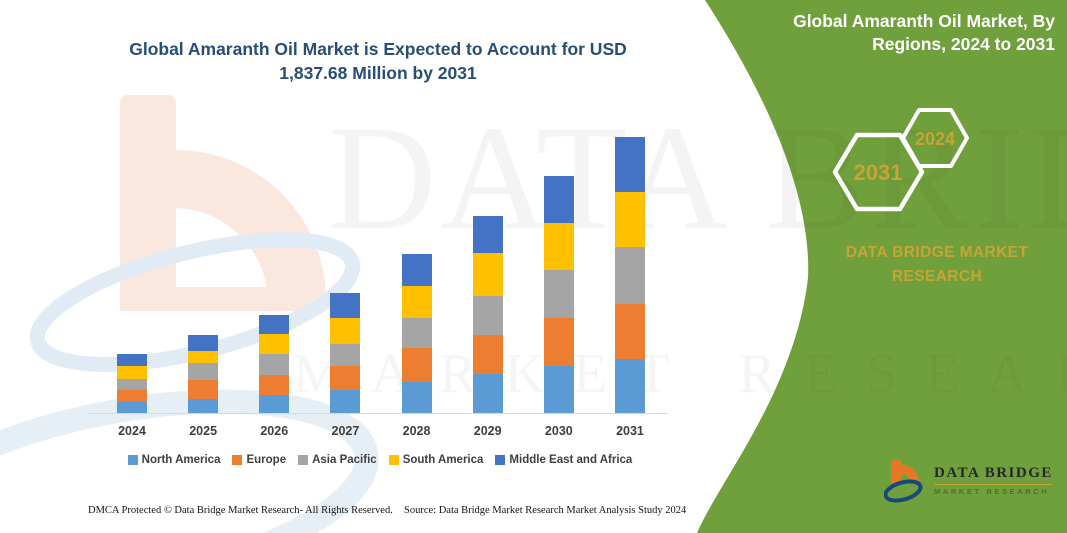 The image size is (1067, 533). I want to click on bar-2029, so click(487, 314).